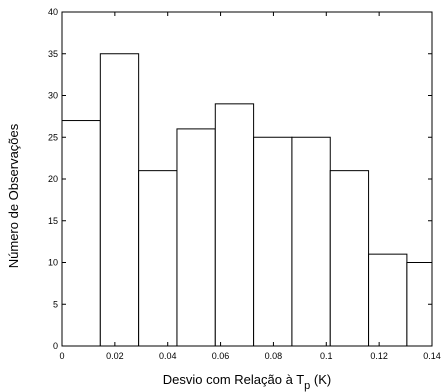 The height and width of the screenshot is (392, 443). What do you see at coordinates (432, 356) in the screenshot?
I see `x-tick-label: 0.14` at bounding box center [432, 356].